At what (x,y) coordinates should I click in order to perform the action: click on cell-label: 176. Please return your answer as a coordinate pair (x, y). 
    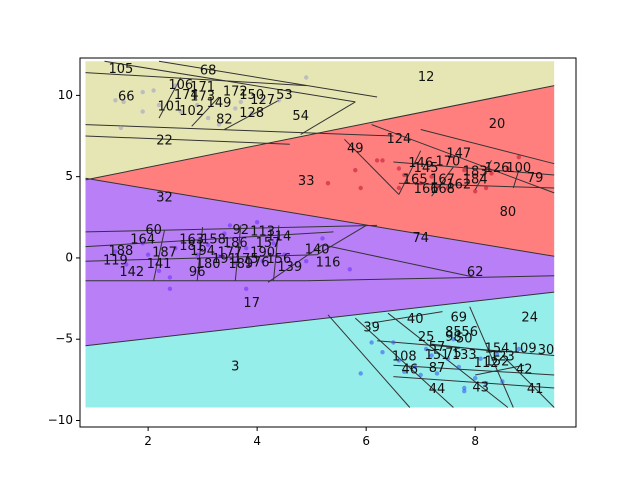
    Looking at the image, I should click on (257, 262).